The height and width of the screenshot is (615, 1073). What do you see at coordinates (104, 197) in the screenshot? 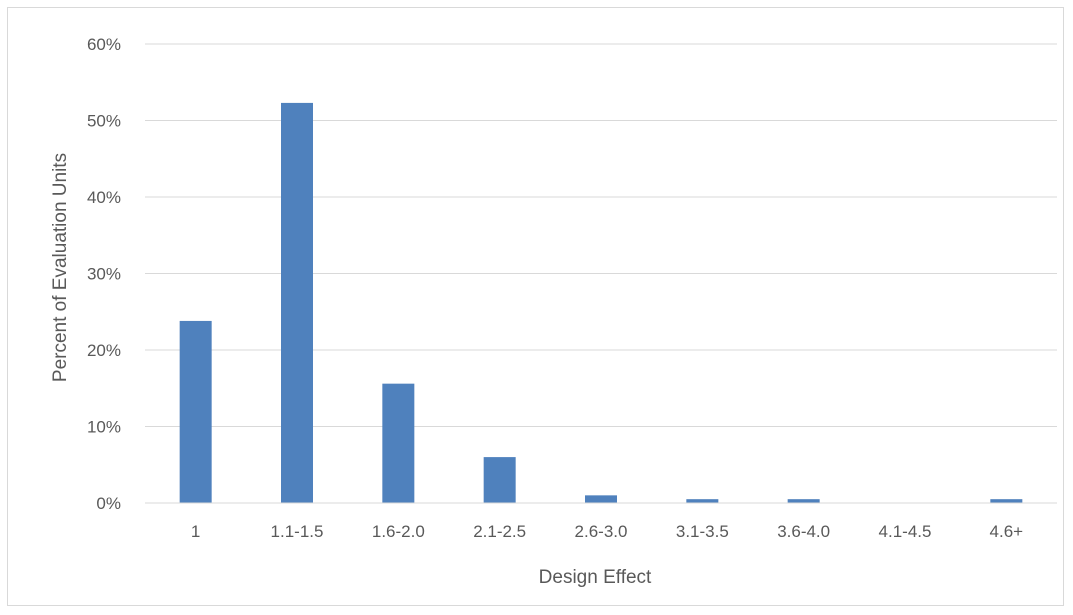
I see `y-tick-label: 40%` at bounding box center [104, 197].